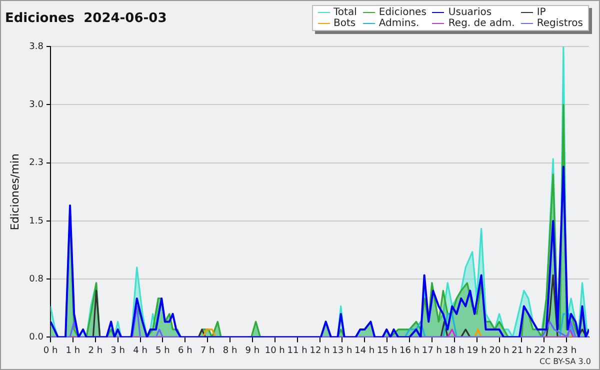  What do you see at coordinates (36, 279) in the screenshot?
I see `y-tick-label: 0.8` at bounding box center [36, 279].